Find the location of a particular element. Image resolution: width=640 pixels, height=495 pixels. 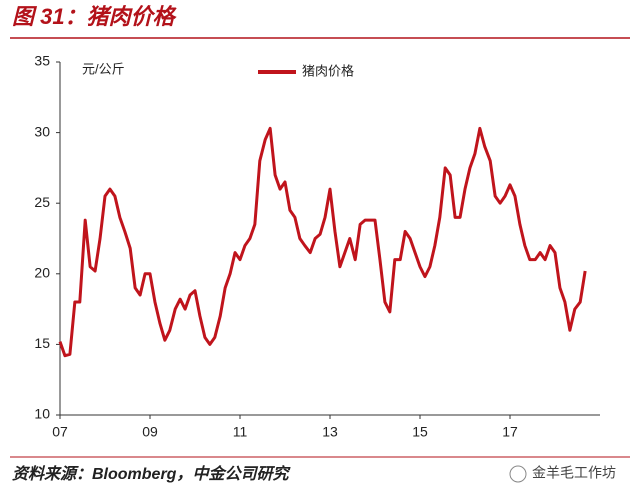

y-tick-label: 25 is located at coordinates (42, 202).